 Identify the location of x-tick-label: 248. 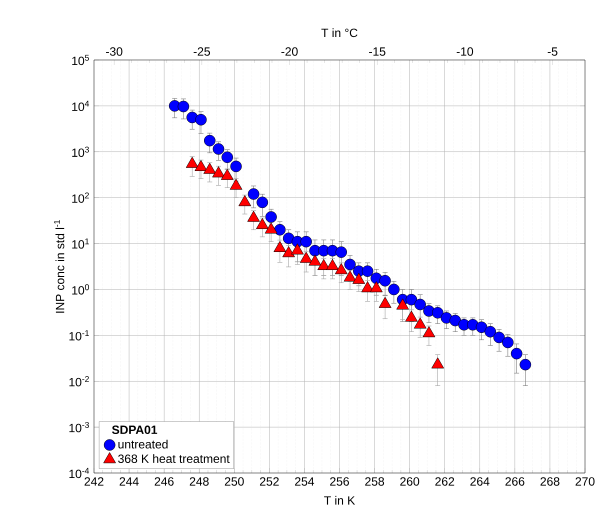
(199, 481).